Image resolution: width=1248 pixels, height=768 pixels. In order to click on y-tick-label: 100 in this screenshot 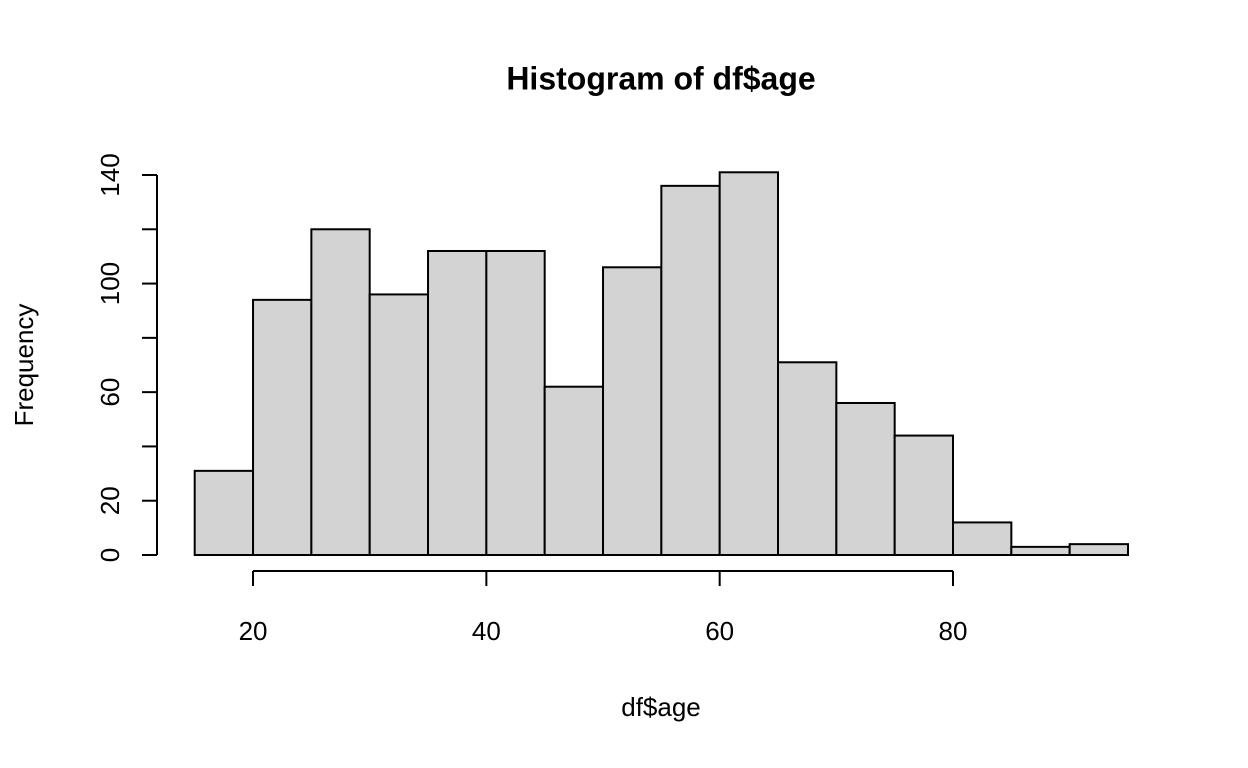, I will do `click(110, 283)`.